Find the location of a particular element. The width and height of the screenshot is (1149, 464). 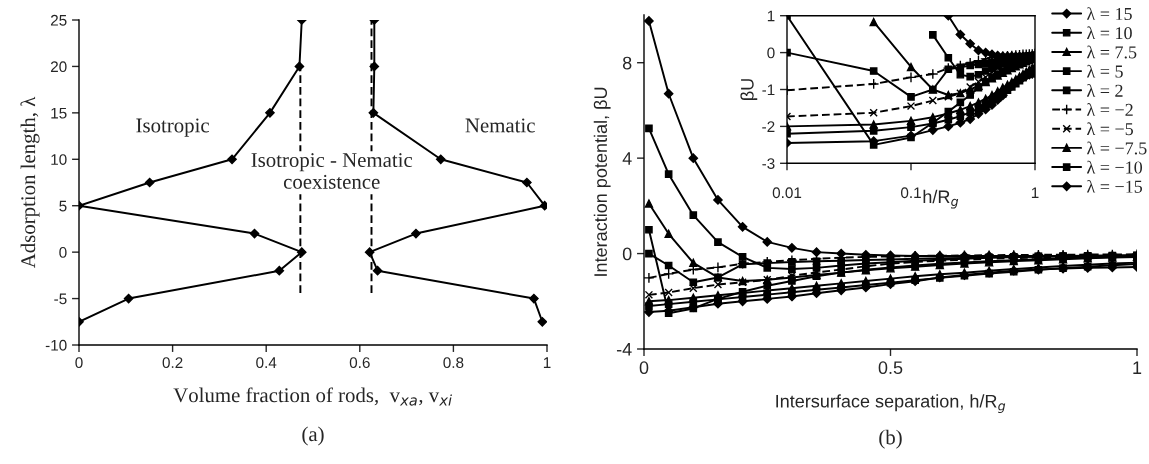

y-tick-label: 20 is located at coordinates (58, 67).